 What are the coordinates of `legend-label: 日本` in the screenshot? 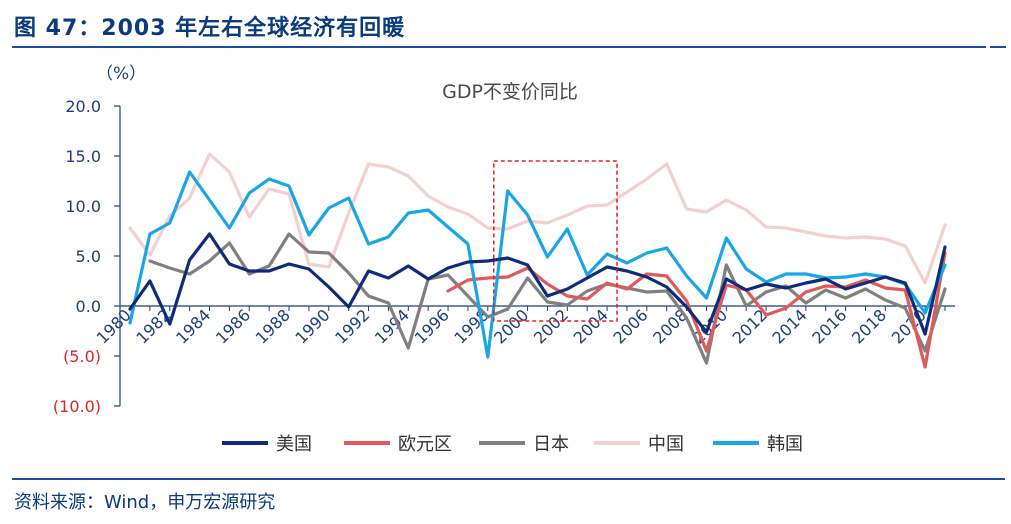 It's located at (551, 444).